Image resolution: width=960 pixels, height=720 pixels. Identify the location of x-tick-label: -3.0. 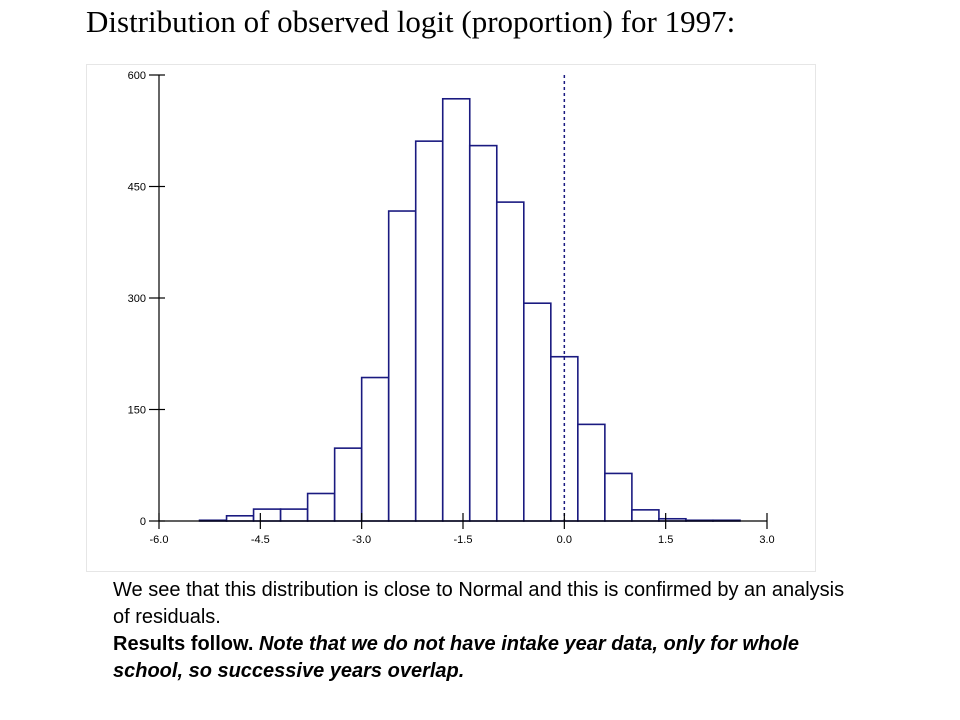
(361, 540).